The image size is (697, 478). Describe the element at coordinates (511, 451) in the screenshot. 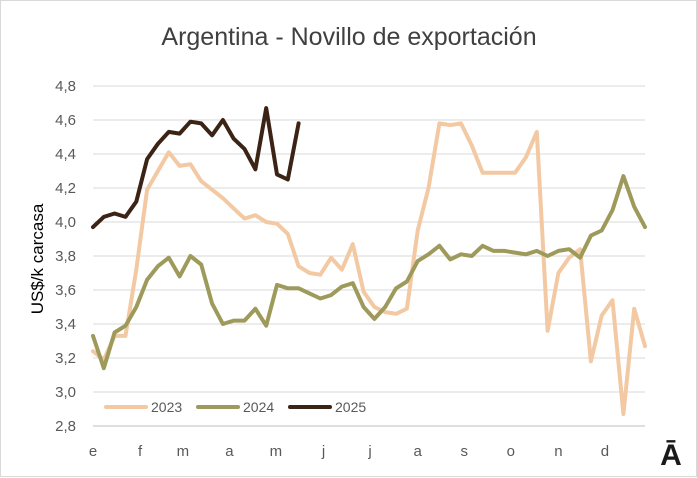

I see `x-tick-label: o` at that location.